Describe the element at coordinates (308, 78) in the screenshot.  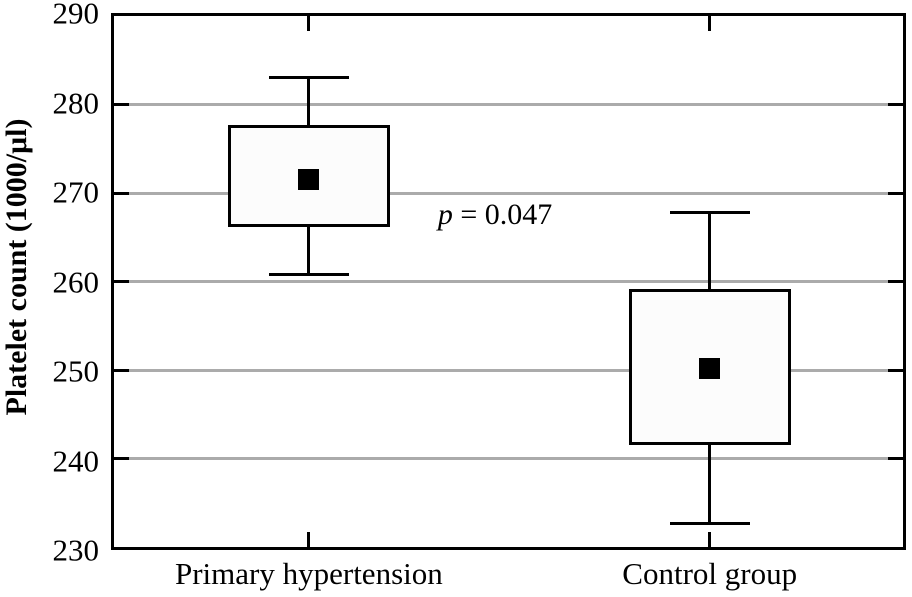
I see `whisker-cap-top-primary-hypertension` at that location.